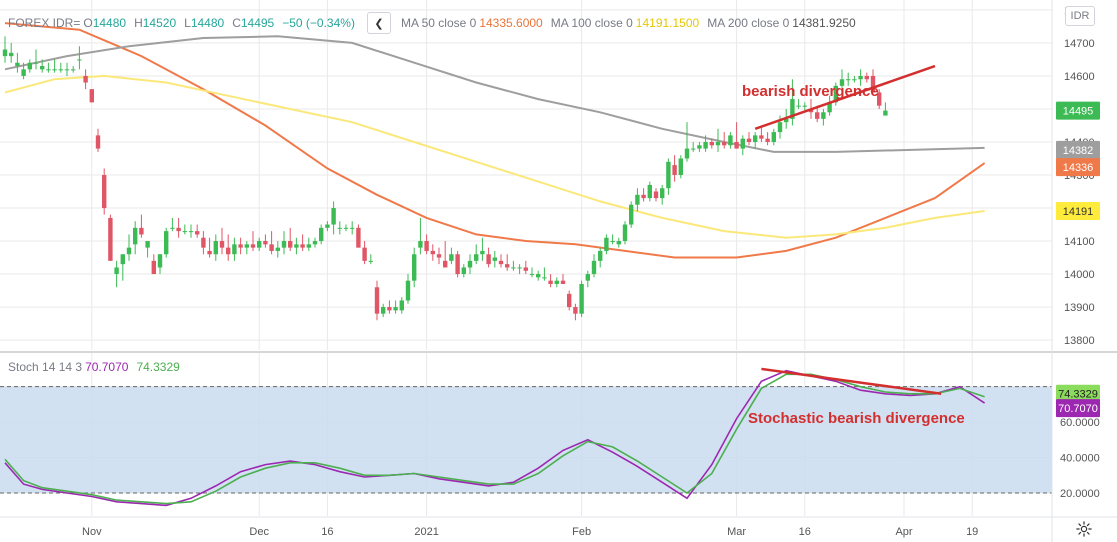  What do you see at coordinates (1078, 168) in the screenshot?
I see `ma50-tag: 14336` at bounding box center [1078, 168].